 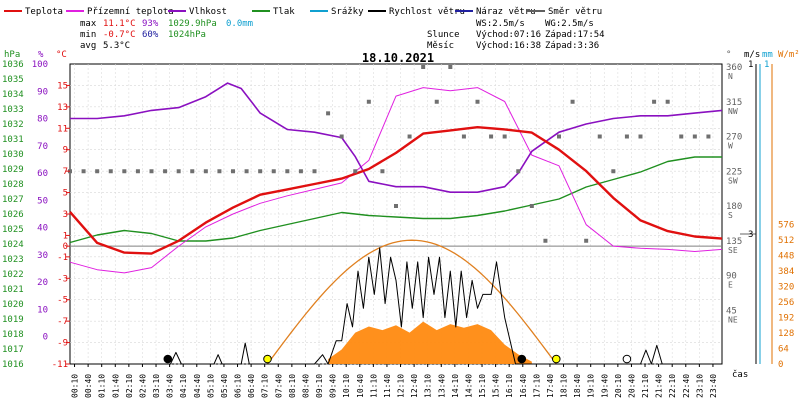 I want to click on axis-title-press: hPa, so click(x=12, y=55).